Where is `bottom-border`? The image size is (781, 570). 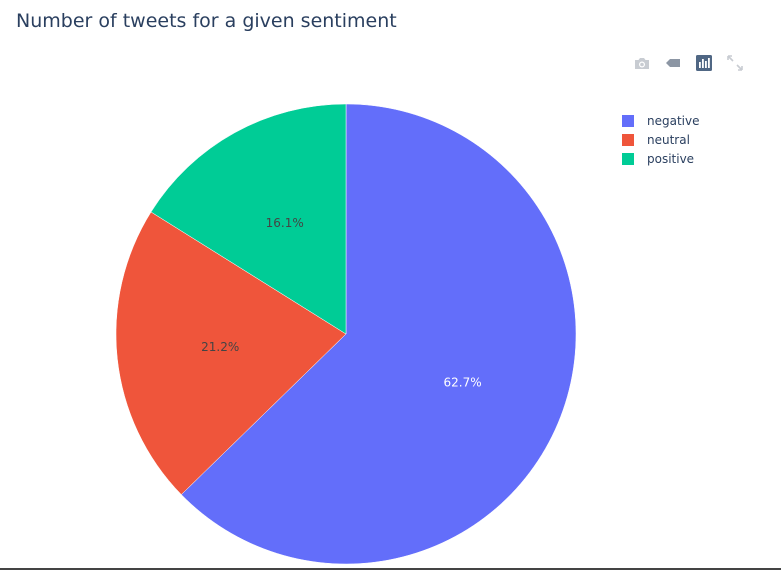 bottom-border is located at coordinates (390, 569).